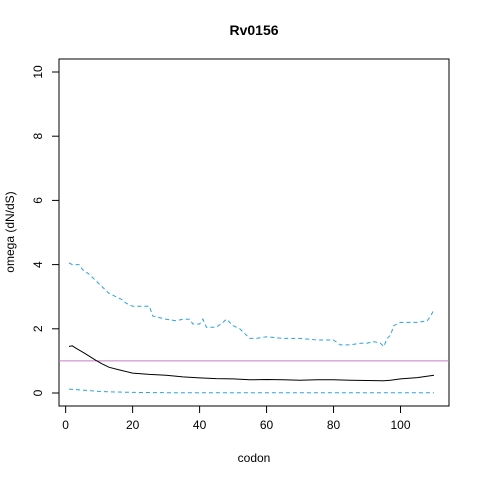  I want to click on y-tick-label: 8, so click(38, 136).